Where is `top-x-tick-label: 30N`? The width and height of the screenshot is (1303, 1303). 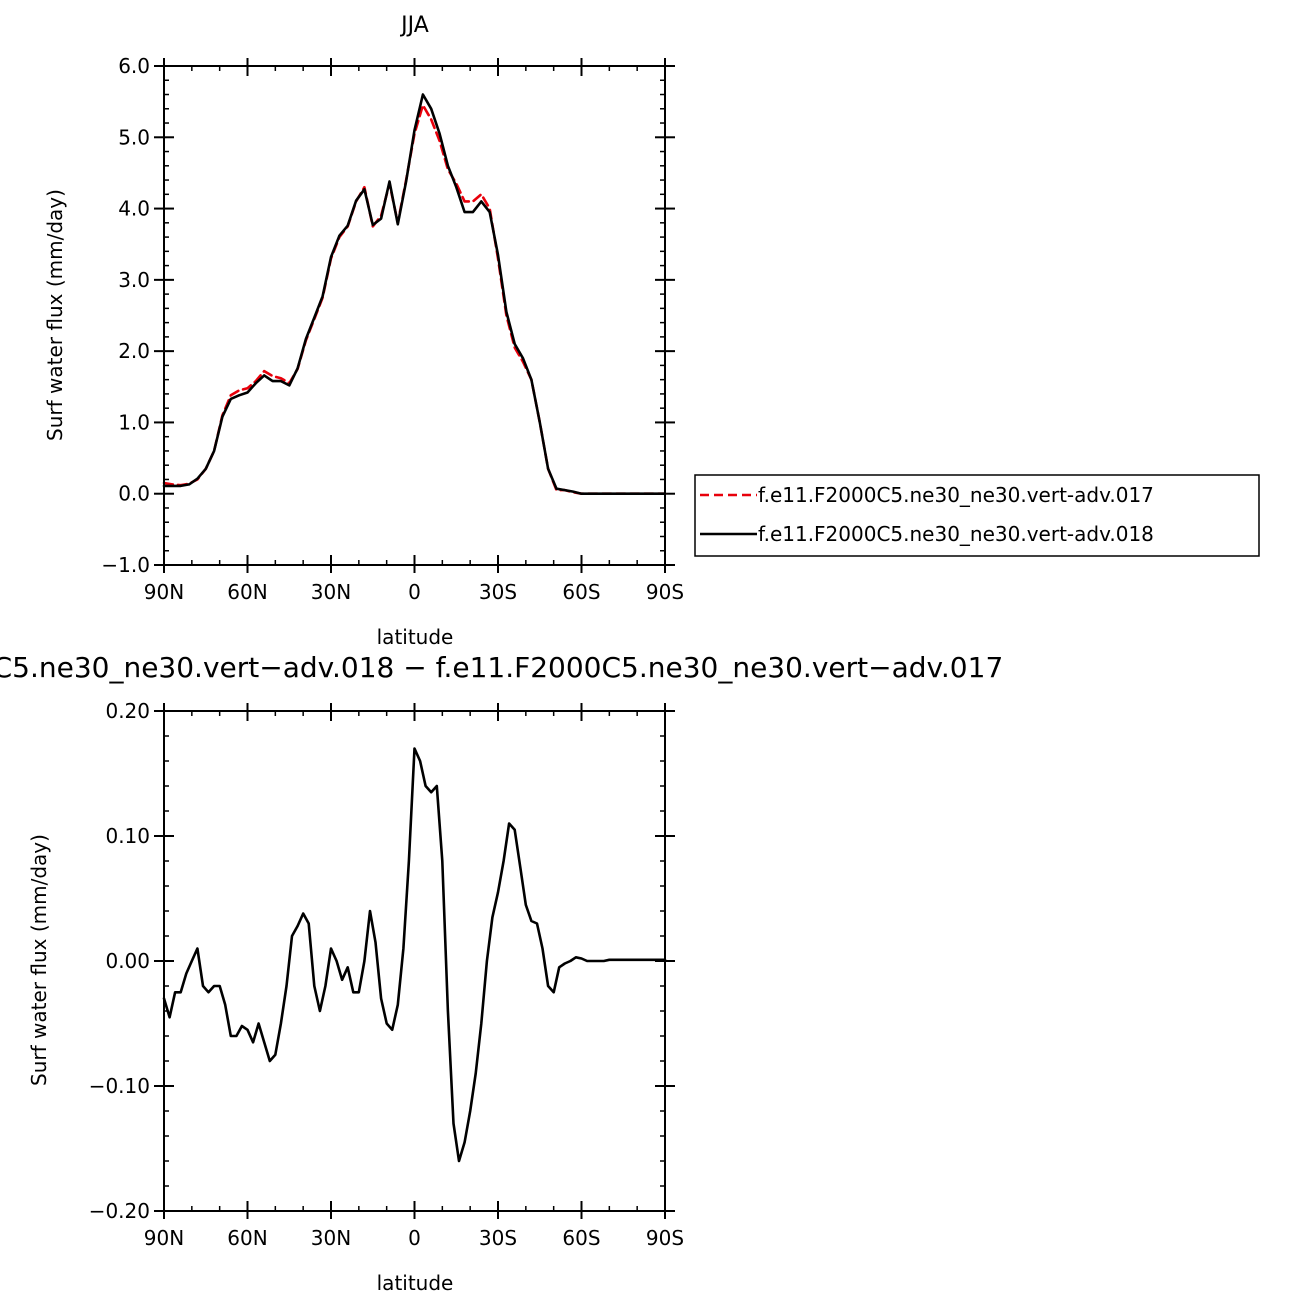
top-x-tick-label: 30N is located at coordinates (331, 592).